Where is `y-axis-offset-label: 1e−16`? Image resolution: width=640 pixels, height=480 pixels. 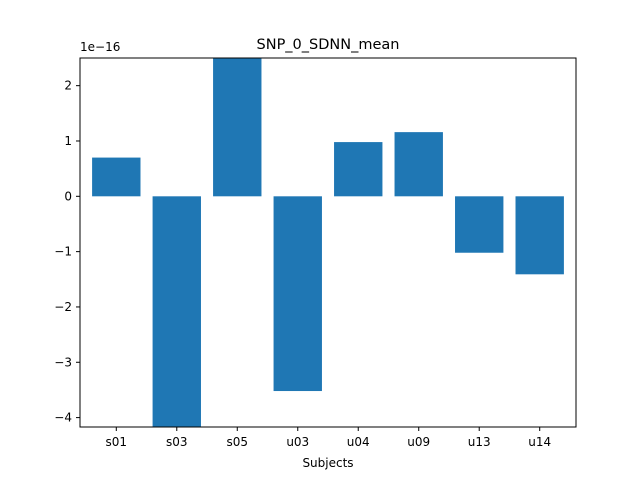
y-axis-offset-label: 1e−16 is located at coordinates (100, 47).